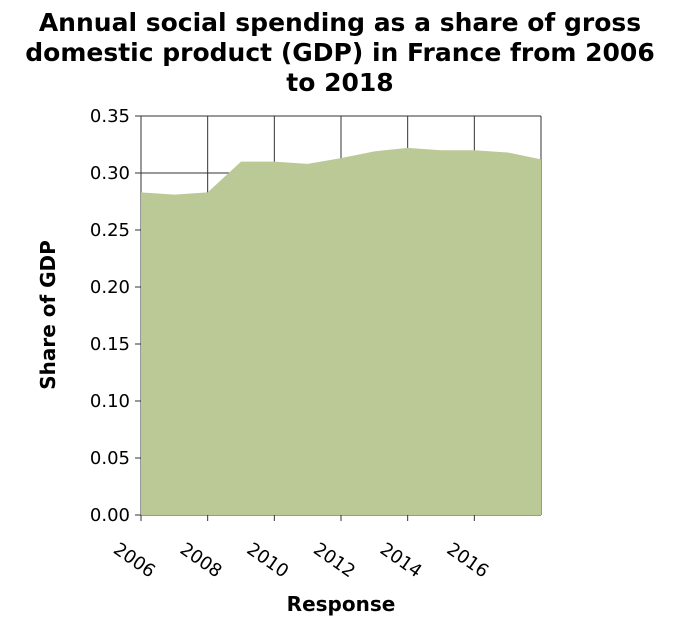 The width and height of the screenshot is (680, 626). Describe the element at coordinates (110, 316) in the screenshot. I see `y-tick-labels: 0.00 0.05 0.10 0.15 0.20 0.25 0.30 0.35` at that location.